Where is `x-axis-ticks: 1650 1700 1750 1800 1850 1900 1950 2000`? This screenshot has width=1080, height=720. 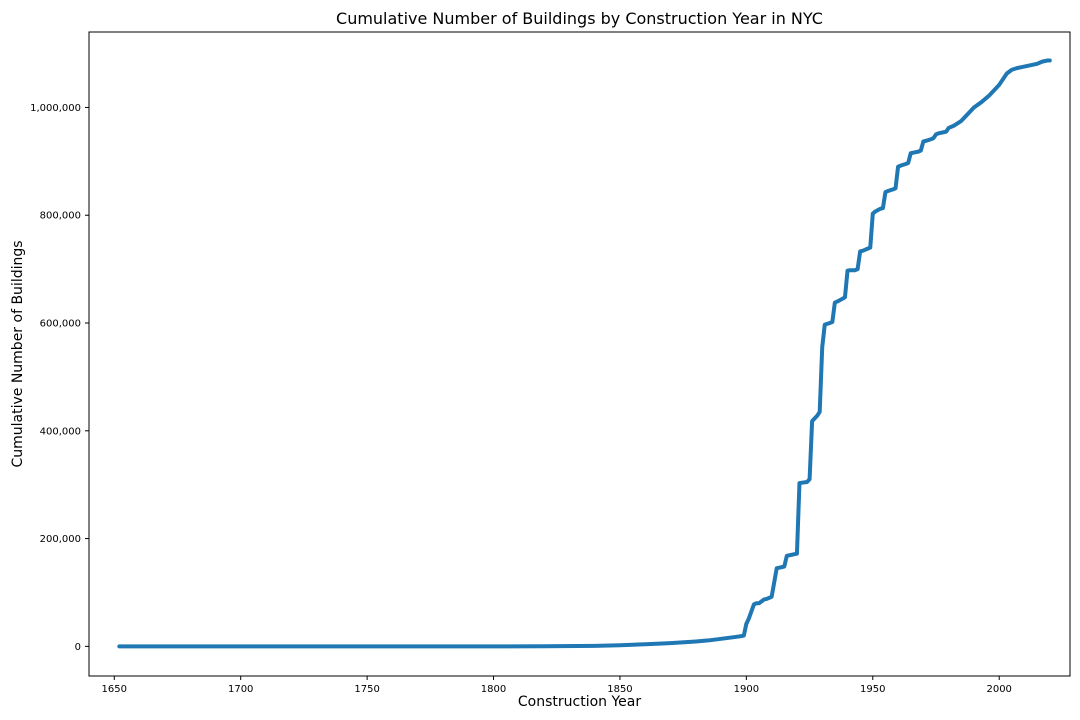 x-axis-ticks: 1650 1700 1750 1800 1850 1900 1950 2000 is located at coordinates (557, 685).